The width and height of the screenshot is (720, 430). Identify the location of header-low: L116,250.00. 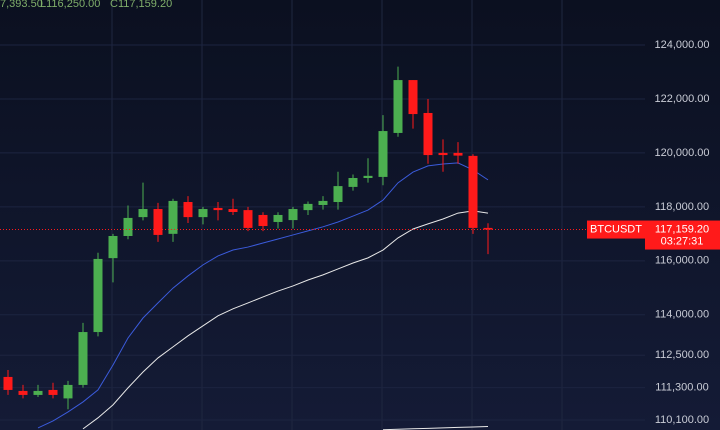
(70, 5).